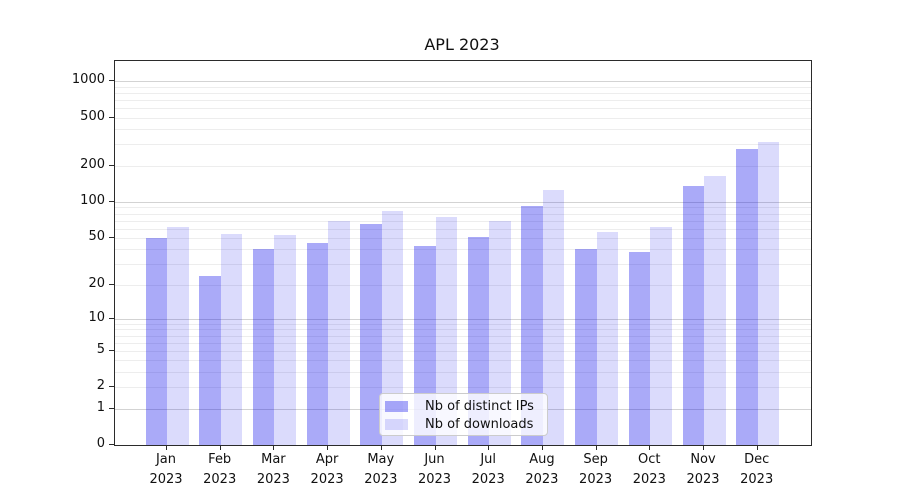 The width and height of the screenshot is (900, 500). What do you see at coordinates (273, 459) in the screenshot?
I see `x-tick-month: Mar` at bounding box center [273, 459].